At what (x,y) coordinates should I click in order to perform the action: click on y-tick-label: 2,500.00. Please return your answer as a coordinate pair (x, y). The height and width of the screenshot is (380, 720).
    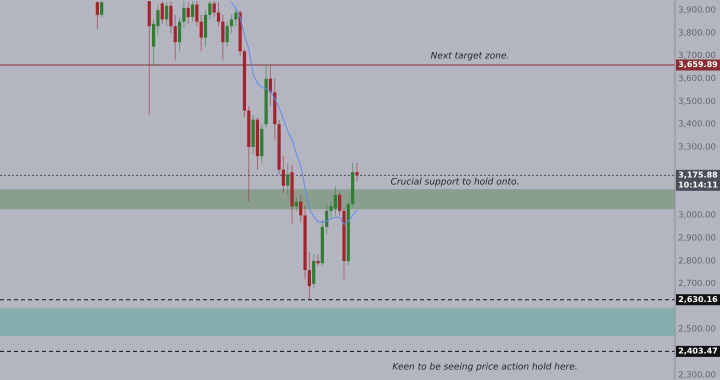
    Looking at the image, I should click on (697, 329).